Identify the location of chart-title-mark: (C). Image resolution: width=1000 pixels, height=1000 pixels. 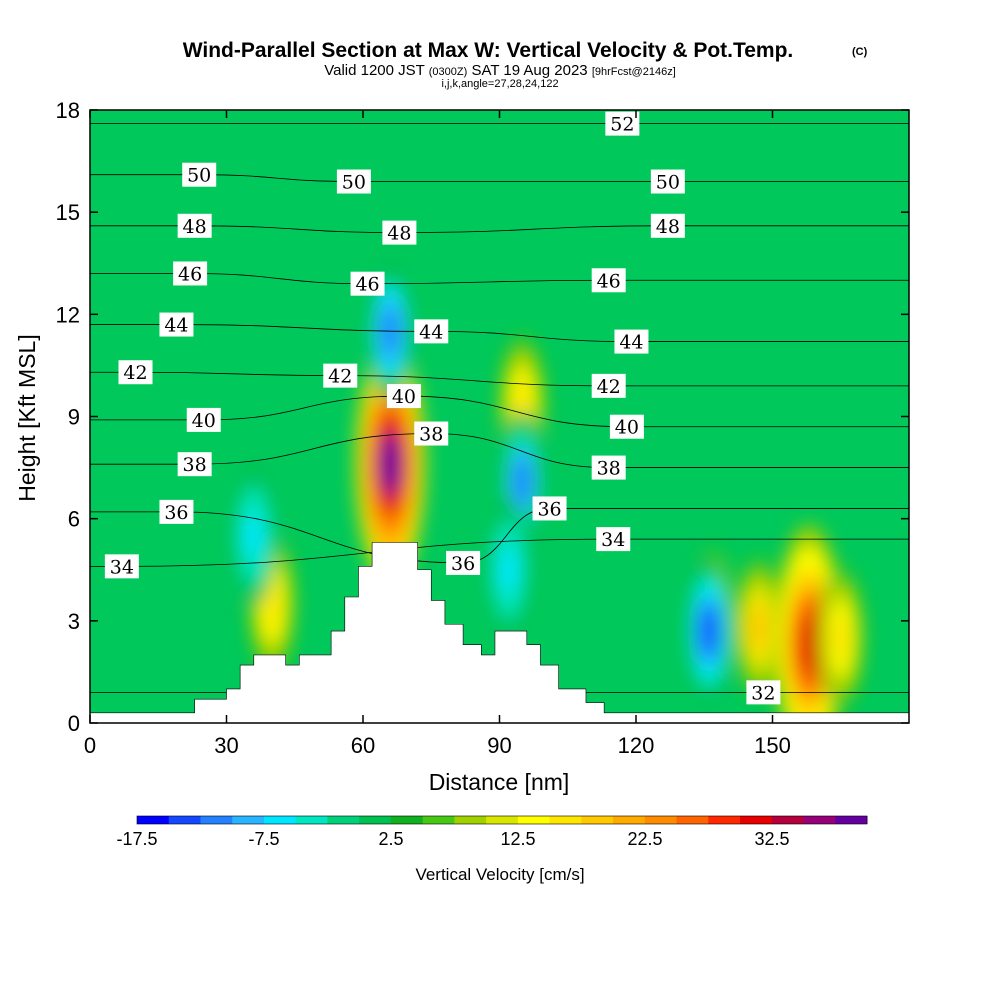
(860, 52).